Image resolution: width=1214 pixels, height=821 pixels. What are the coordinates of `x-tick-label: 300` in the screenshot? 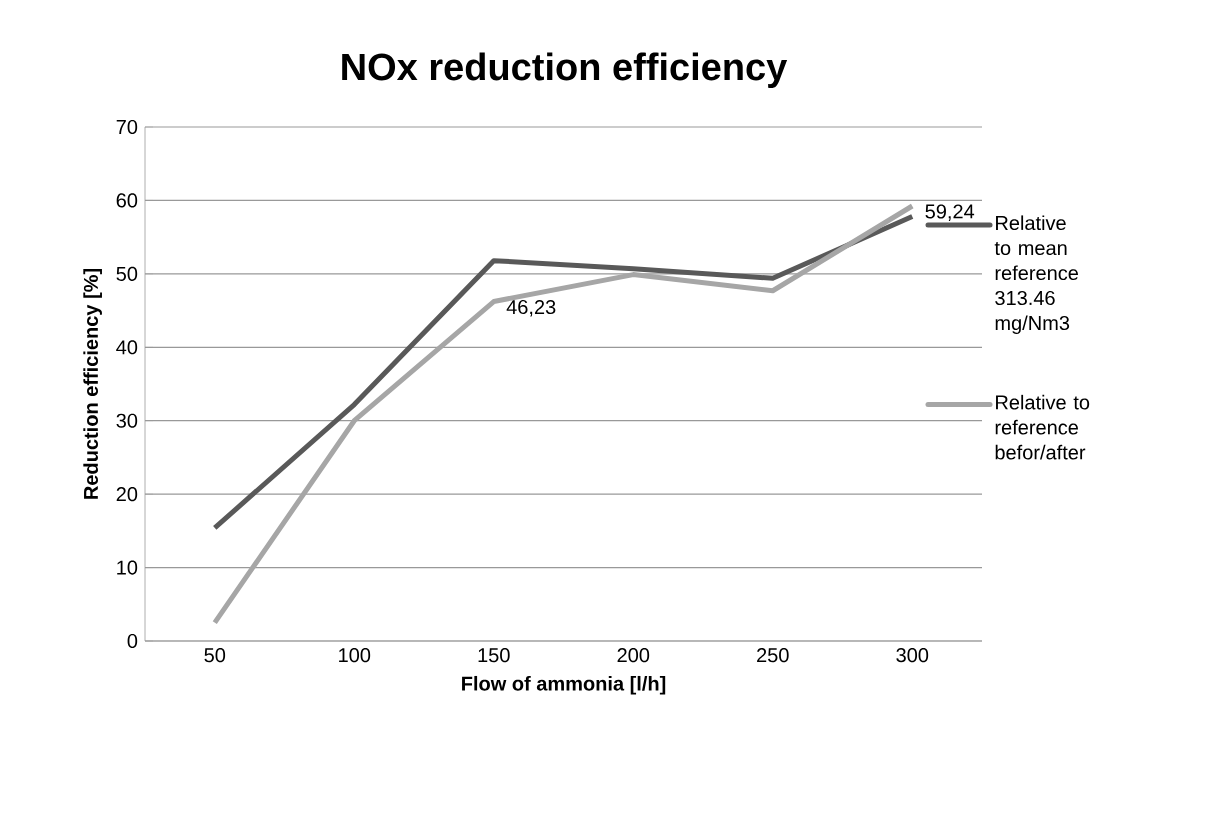 It's located at (912, 655).